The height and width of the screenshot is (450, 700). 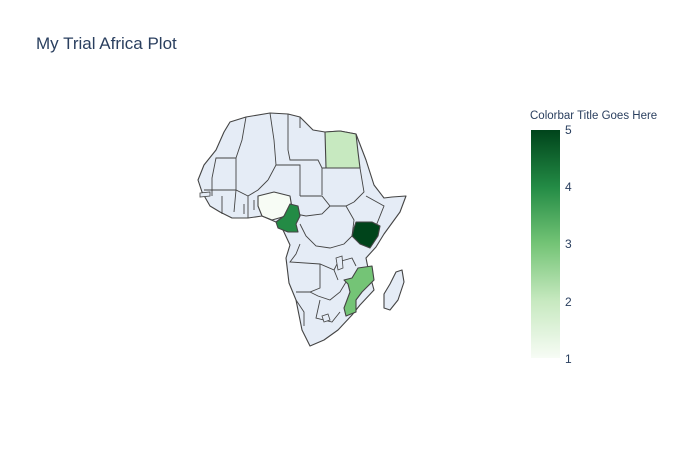 I want to click on country-kenya, so click(x=366, y=235).